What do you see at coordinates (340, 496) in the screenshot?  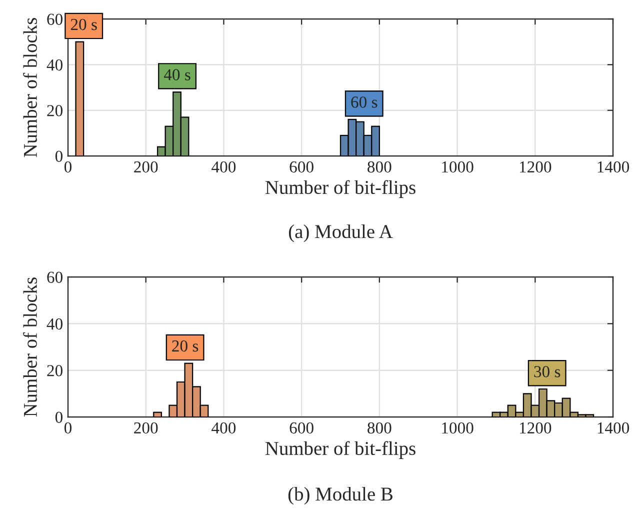 I see `text: (b) Module B` at bounding box center [340, 496].